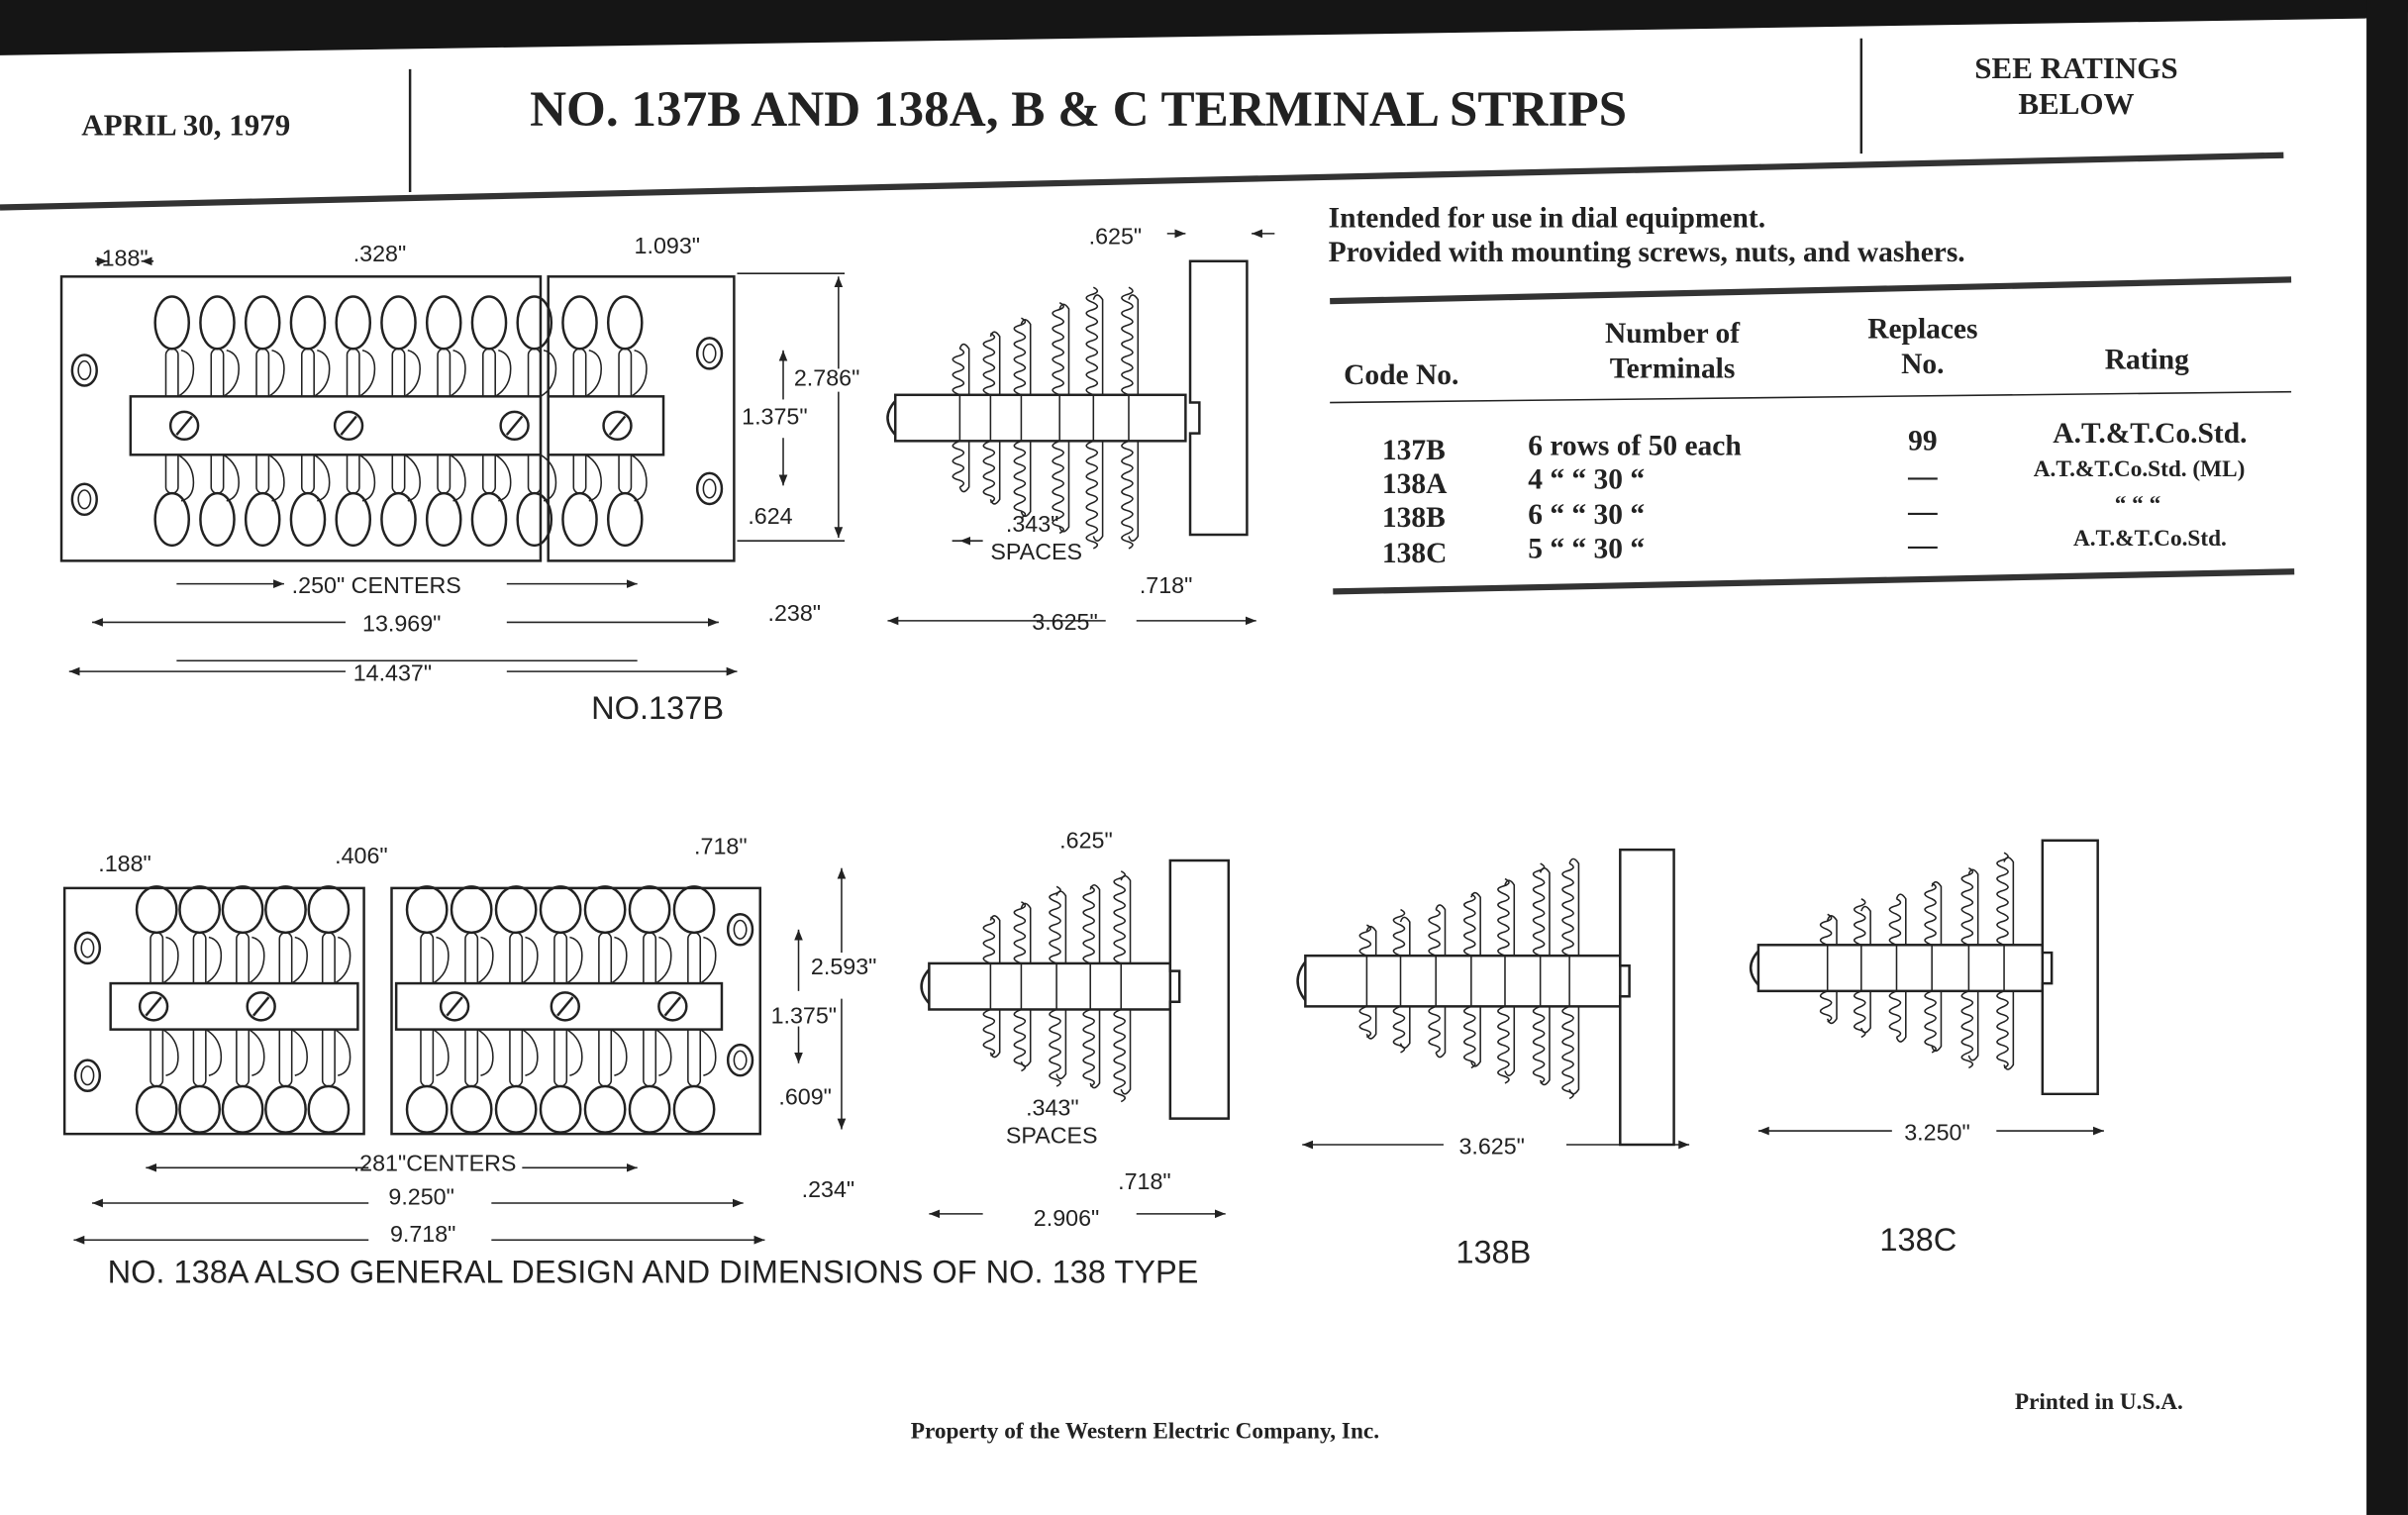 Image resolution: width=2408 pixels, height=1515 pixels. Describe the element at coordinates (1204, 27) in the screenshot. I see `scan-border-top` at that location.